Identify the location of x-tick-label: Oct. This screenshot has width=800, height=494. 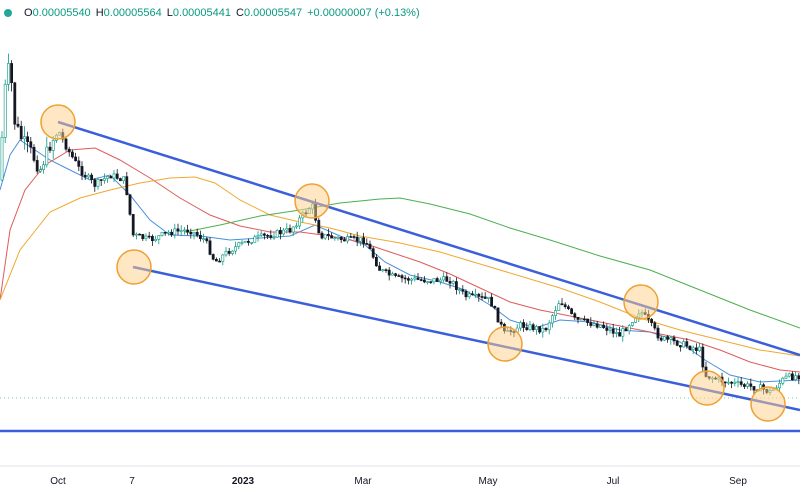
(58, 481).